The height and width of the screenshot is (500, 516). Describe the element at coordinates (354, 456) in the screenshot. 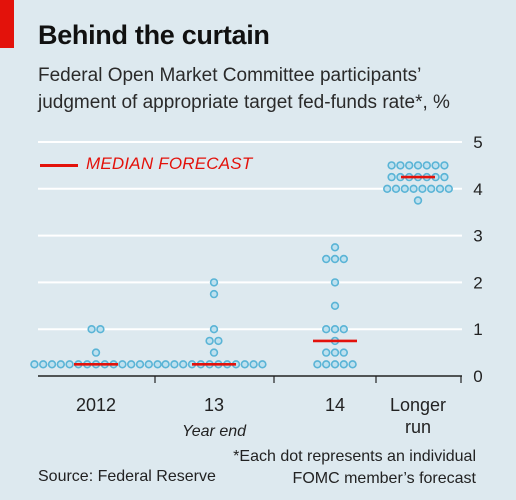

I see `footnote-line-1: *Each dot represents an individual` at that location.